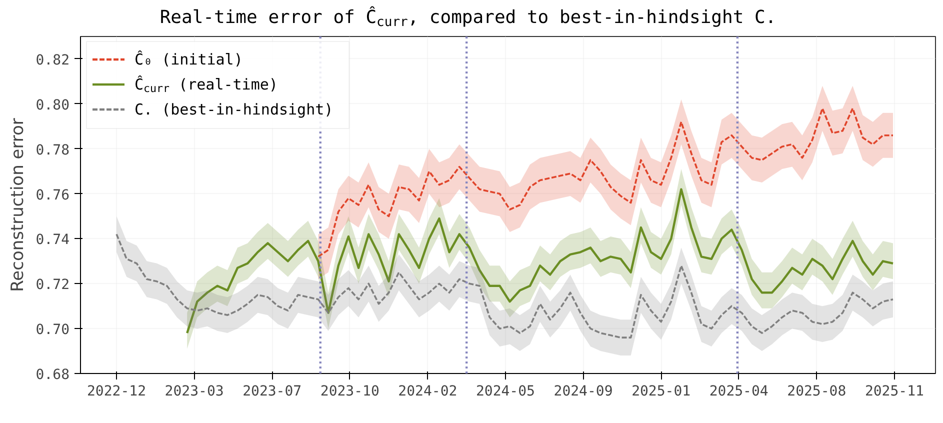 Image resolution: width=943 pixels, height=423 pixels. Describe the element at coordinates (194, 392) in the screenshot. I see `x-tick-label: 2023-03` at that location.